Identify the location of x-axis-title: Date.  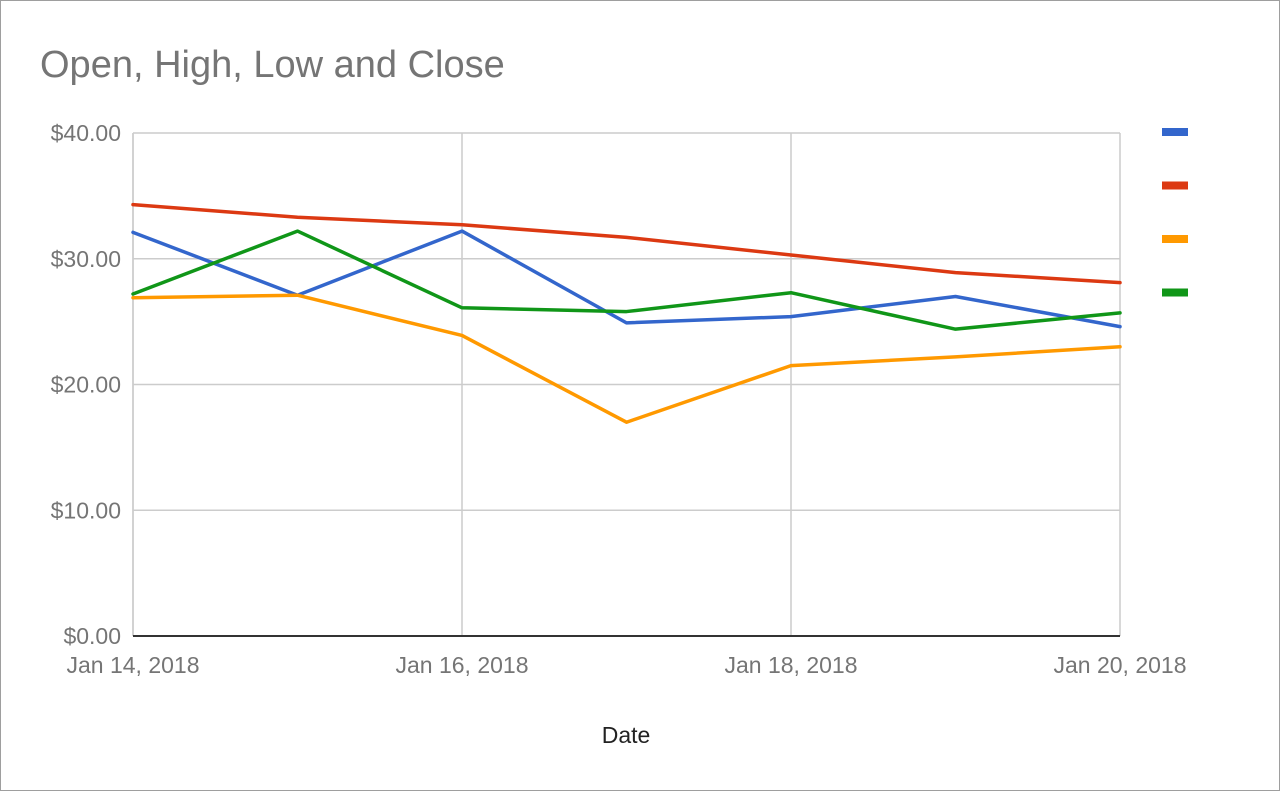
(626, 735).